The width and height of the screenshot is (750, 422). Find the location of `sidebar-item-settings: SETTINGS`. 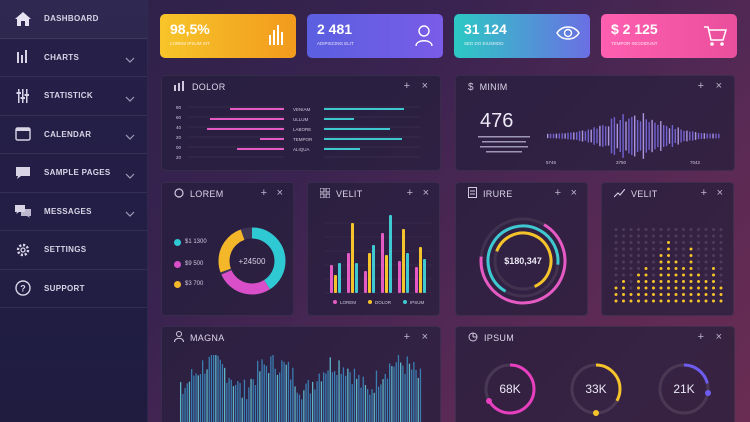

sidebar-item-settings: SETTINGS is located at coordinates (73, 250).